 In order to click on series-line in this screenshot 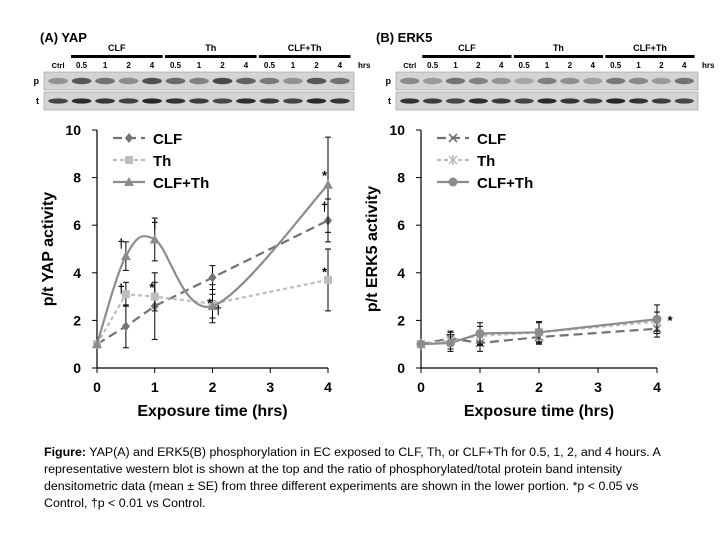, I will do `click(212, 264)`.